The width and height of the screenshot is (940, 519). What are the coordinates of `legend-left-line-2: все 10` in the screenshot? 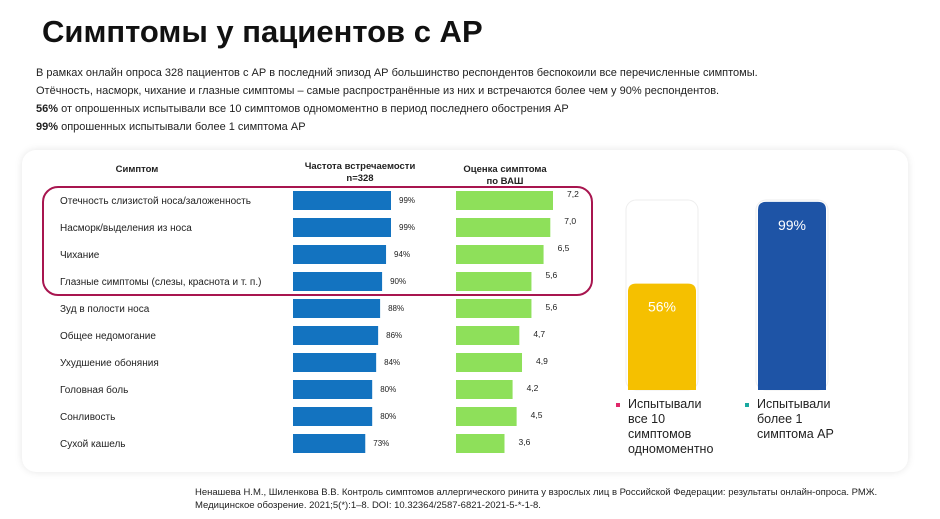 It's located at (647, 419).